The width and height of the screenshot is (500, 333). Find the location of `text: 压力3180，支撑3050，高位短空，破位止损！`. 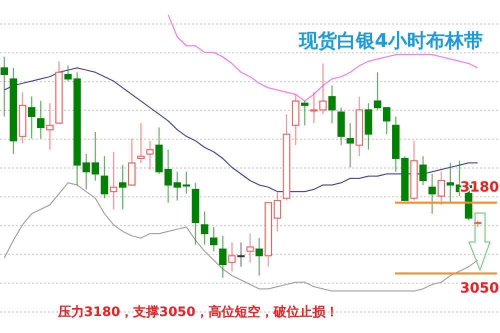

text: 压力3180，支撑3050，高位短空，破位止损！ is located at coordinates (197, 312).